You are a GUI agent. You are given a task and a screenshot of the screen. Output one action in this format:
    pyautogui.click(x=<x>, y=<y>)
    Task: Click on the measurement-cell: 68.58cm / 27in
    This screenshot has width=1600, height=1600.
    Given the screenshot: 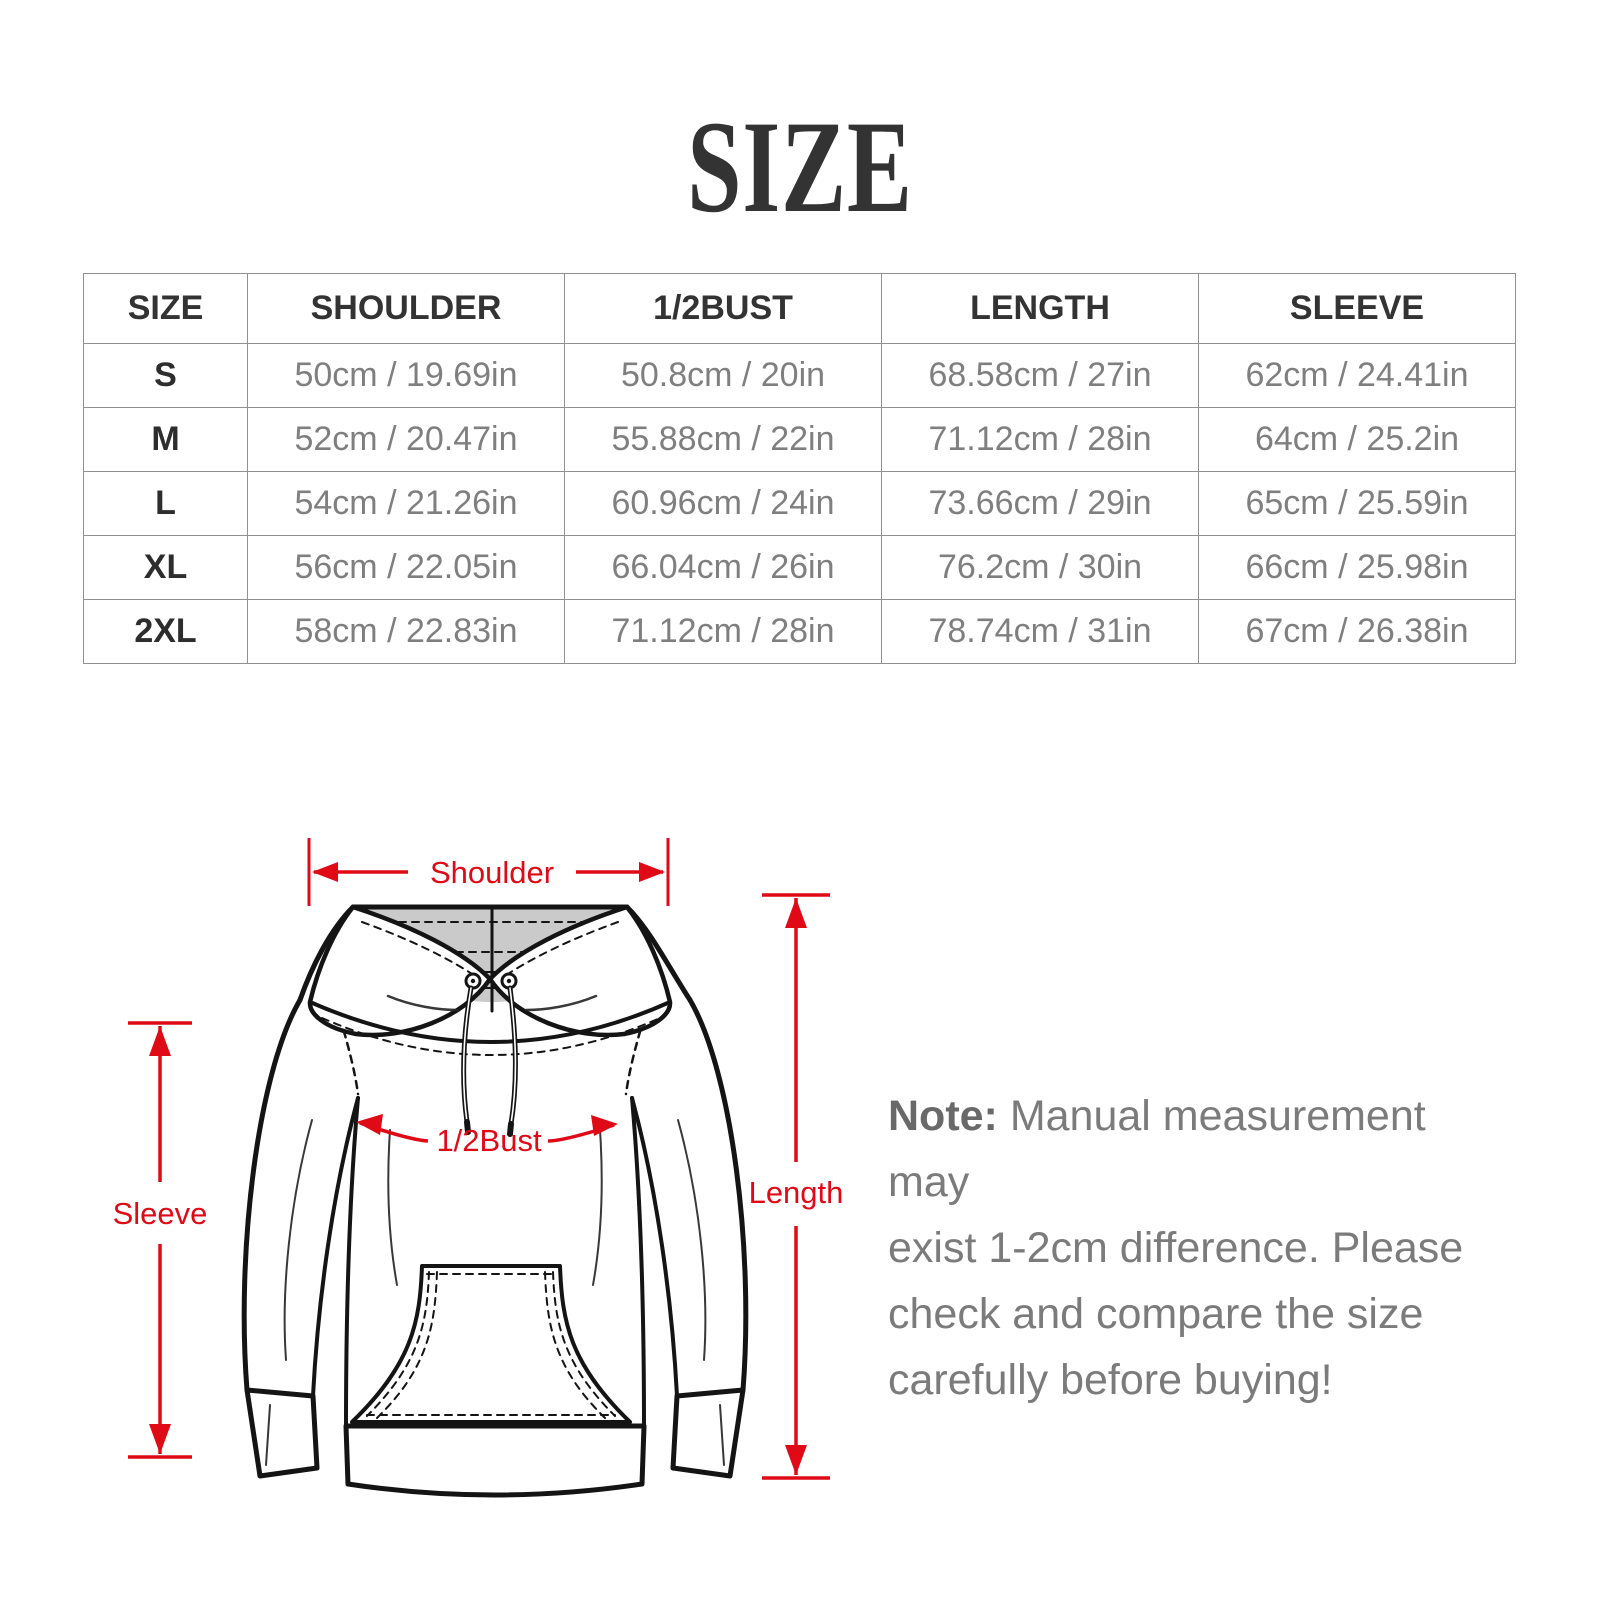 What is the action you would take?
    pyautogui.click(x=1040, y=375)
    